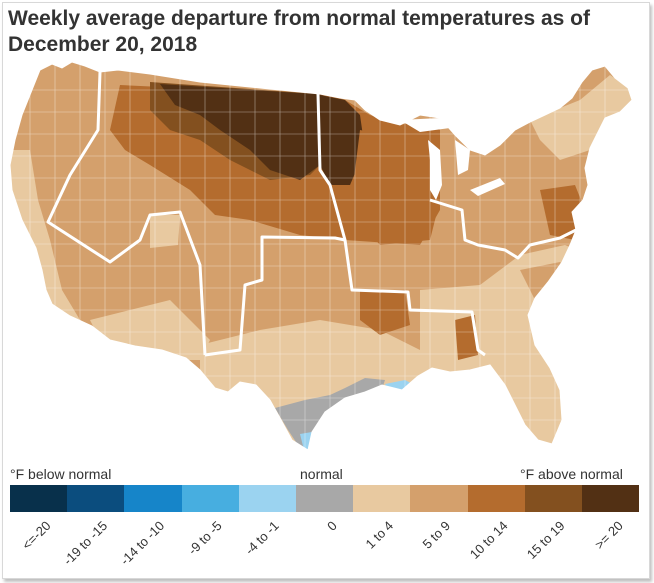 The width and height of the screenshot is (654, 583). Describe the element at coordinates (402, 391) in the screenshot. I see `region-louisiana-below-normal` at that location.